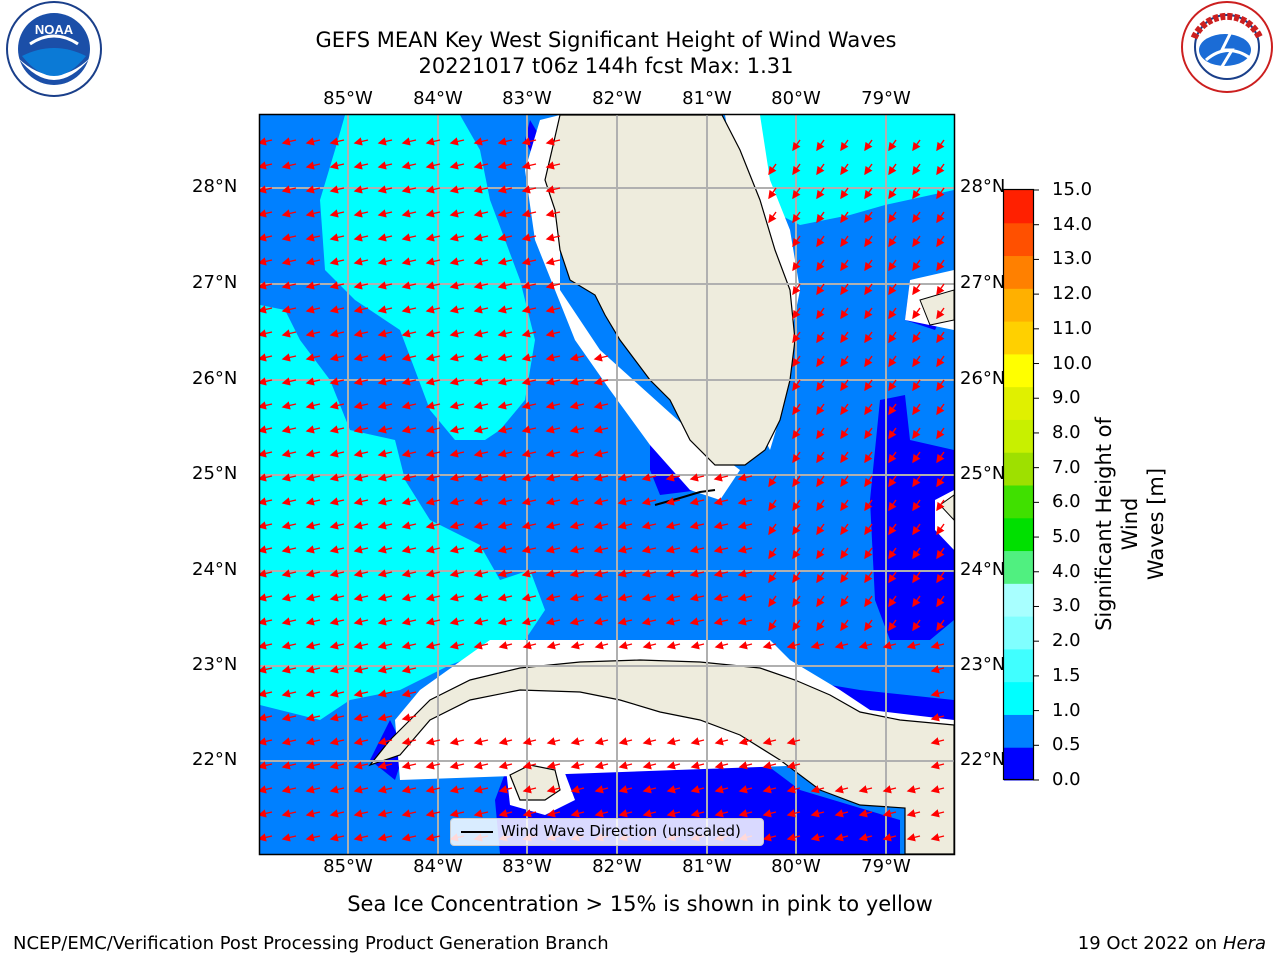  What do you see at coordinates (1172, 943) in the screenshot?
I see `footer-date: 19 Oct 2022 on Hera` at bounding box center [1172, 943].